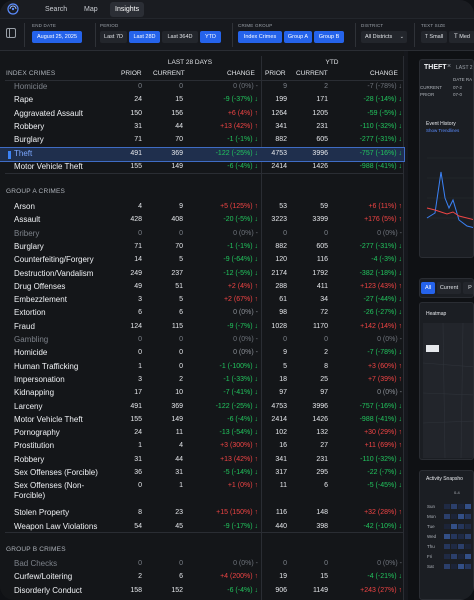  Describe the element at coordinates (449, 288) in the screenshot. I see `tab-current: Current` at that location.